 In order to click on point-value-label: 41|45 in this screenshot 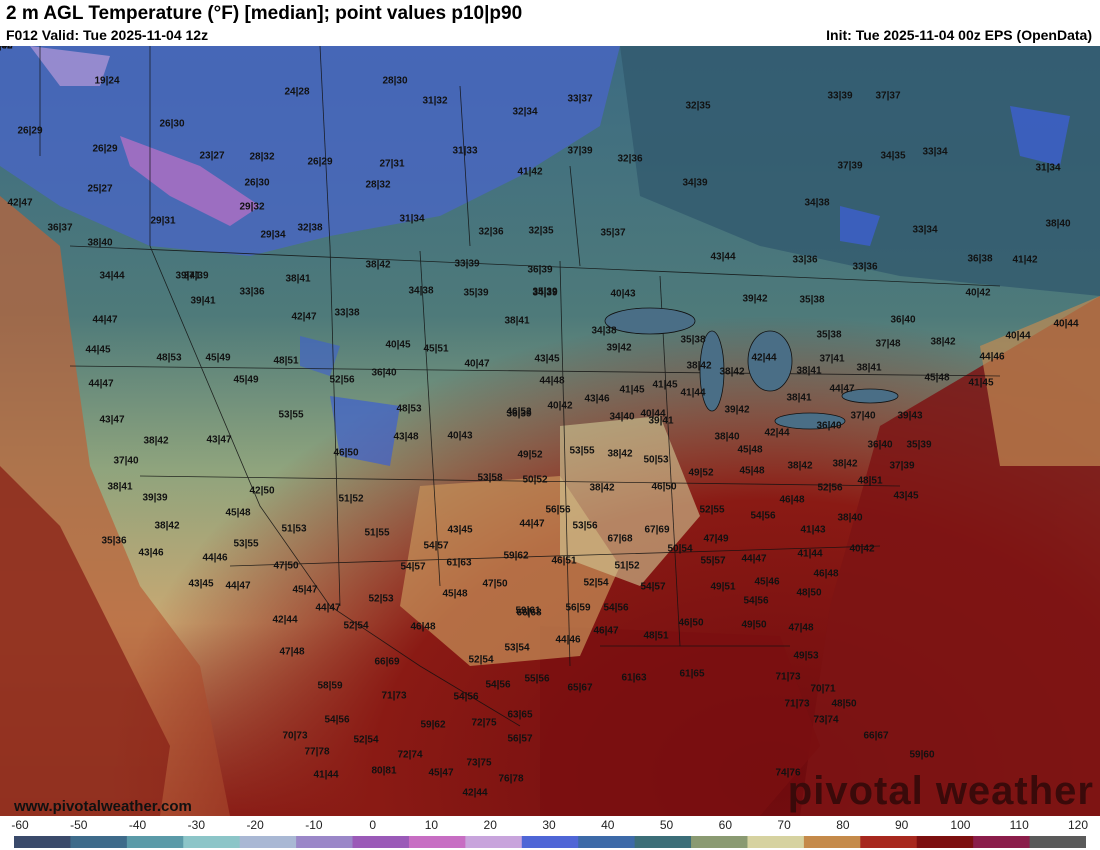, I will do `click(981, 383)`.